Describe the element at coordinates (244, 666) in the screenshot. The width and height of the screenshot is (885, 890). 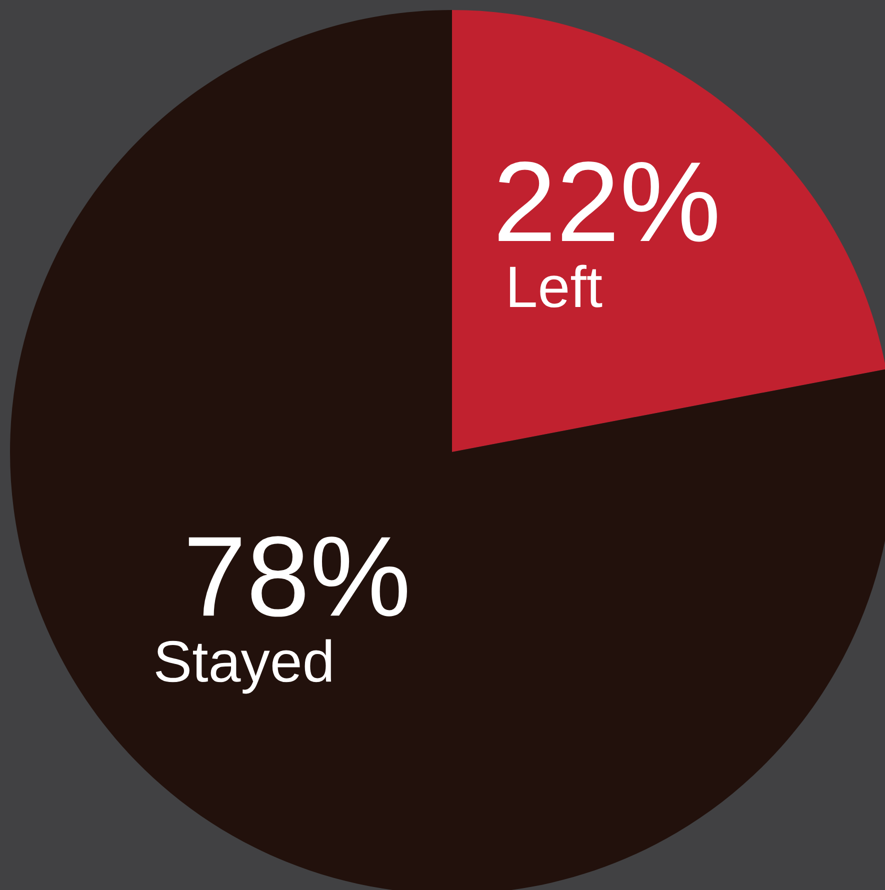
I see `slice-label: Stayed` at that location.